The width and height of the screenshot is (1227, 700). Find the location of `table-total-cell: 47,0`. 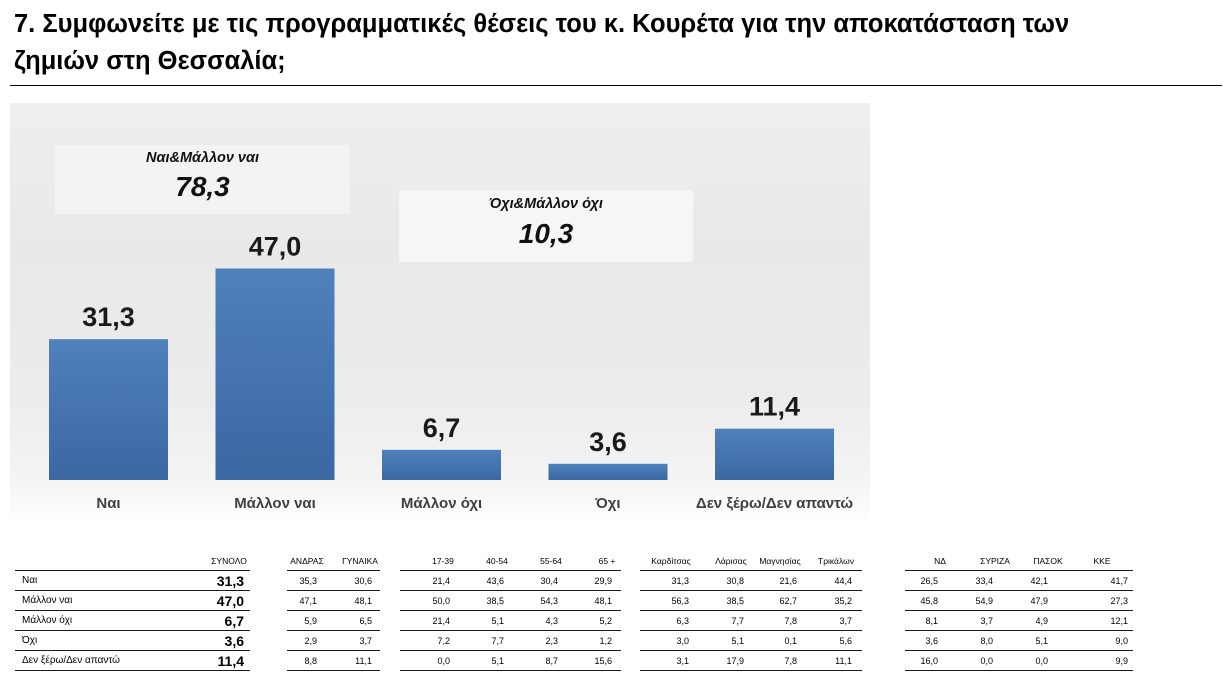

table-total-cell: 47,0 is located at coordinates (230, 601).